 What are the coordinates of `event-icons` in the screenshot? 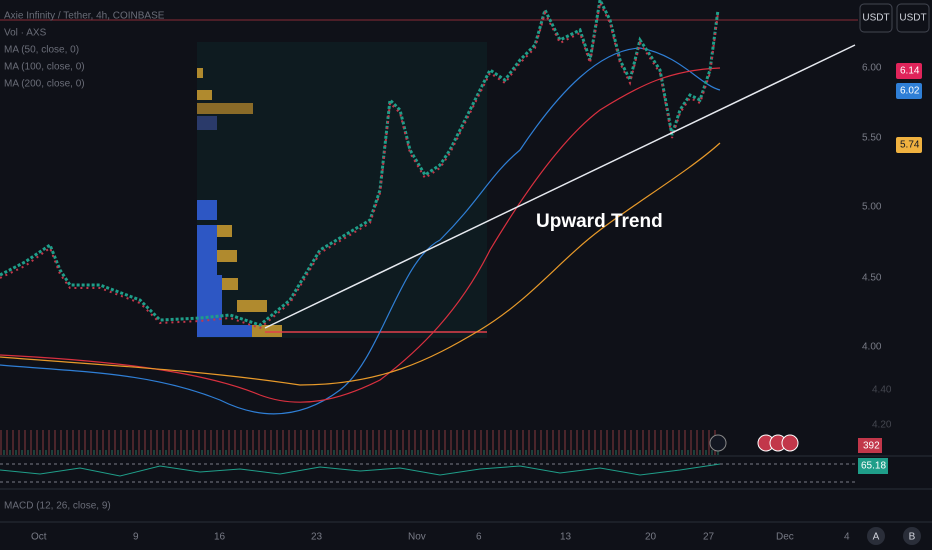 It's located at (754, 443).